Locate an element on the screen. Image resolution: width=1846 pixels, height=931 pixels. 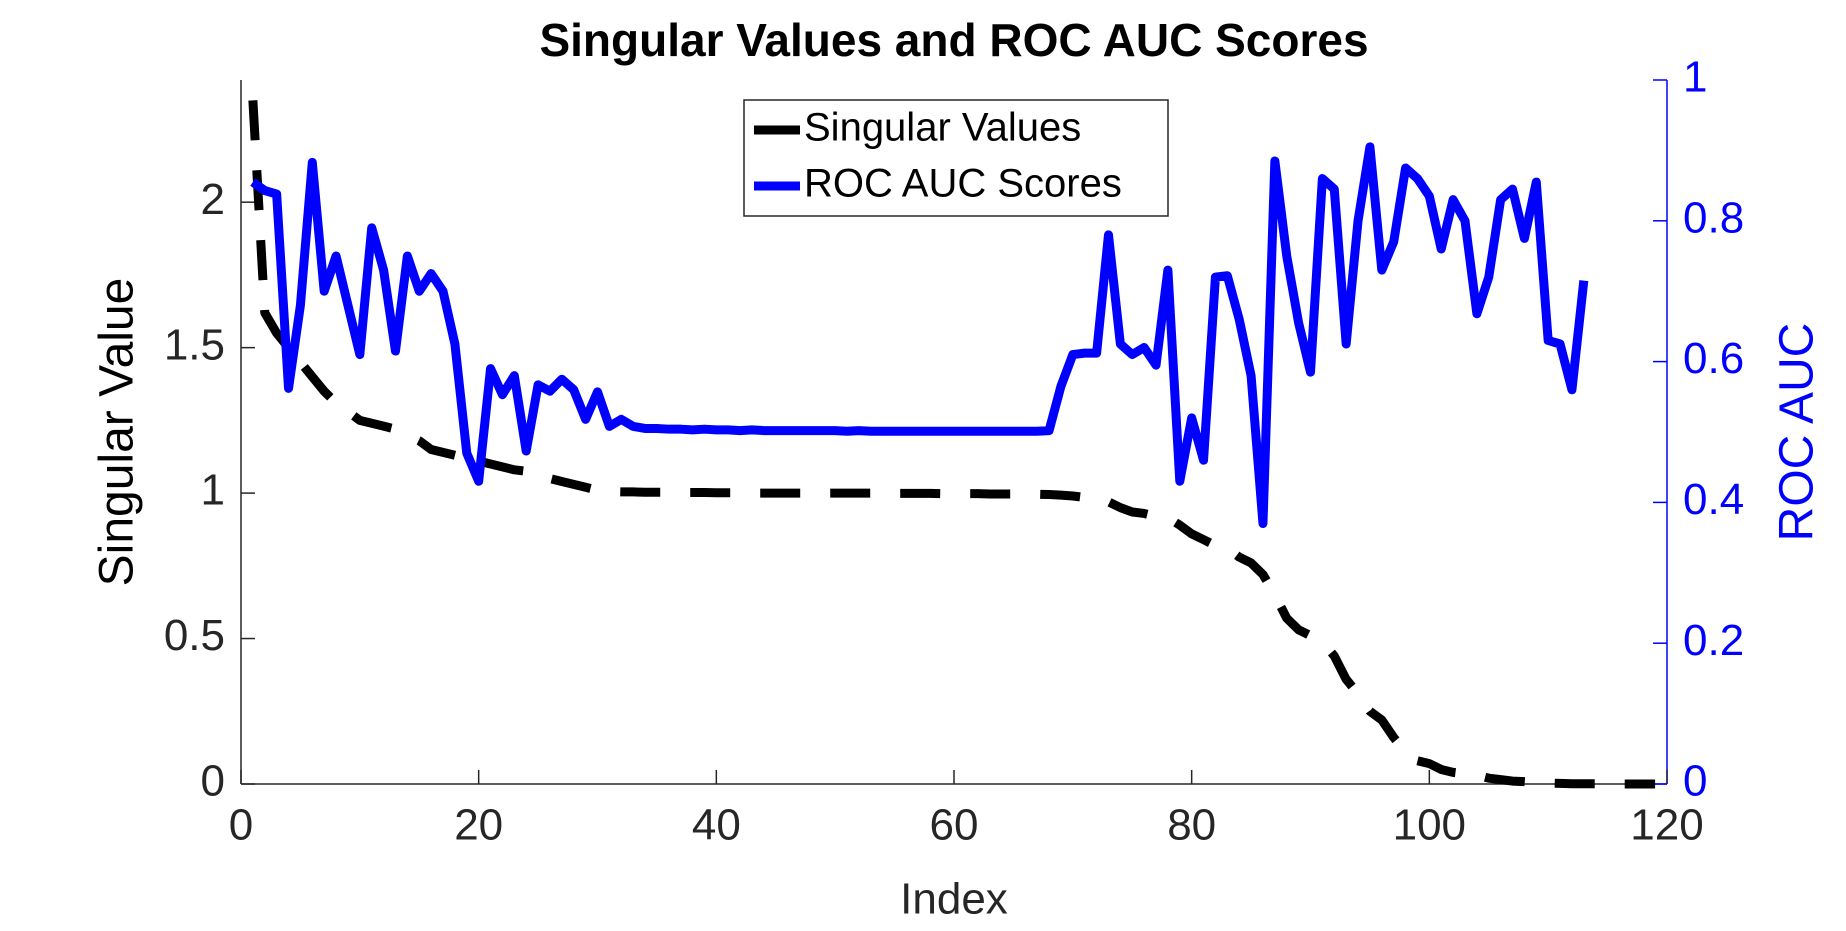
x-tick-label: 60 is located at coordinates (954, 825).